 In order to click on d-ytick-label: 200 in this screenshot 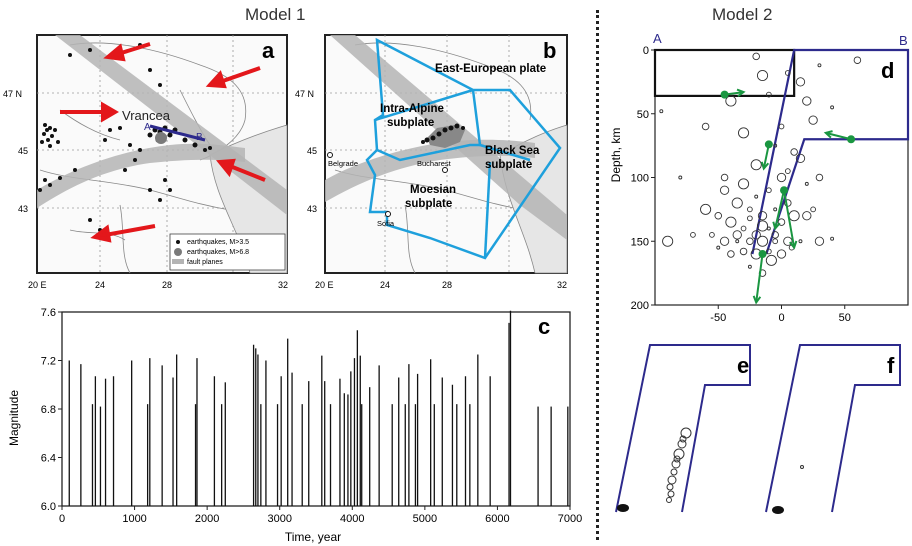, I will do `click(640, 306)`.